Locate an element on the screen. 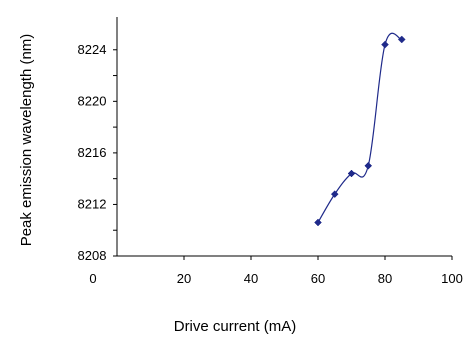 The height and width of the screenshot is (339, 463). y-tick-label: 8212 is located at coordinates (92, 203).